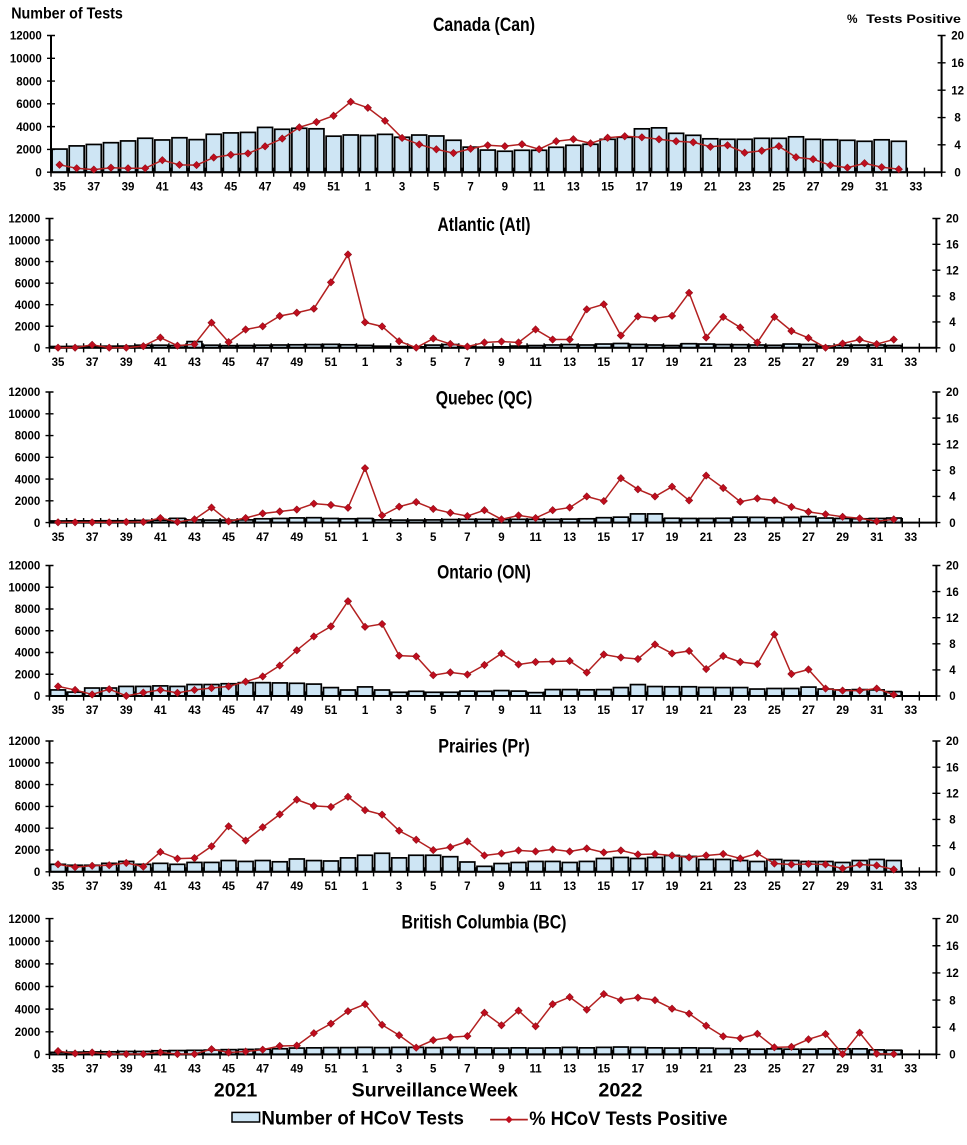  What do you see at coordinates (484, 572) in the screenshot?
I see `svg-text: Ontario (ON)` at bounding box center [484, 572].